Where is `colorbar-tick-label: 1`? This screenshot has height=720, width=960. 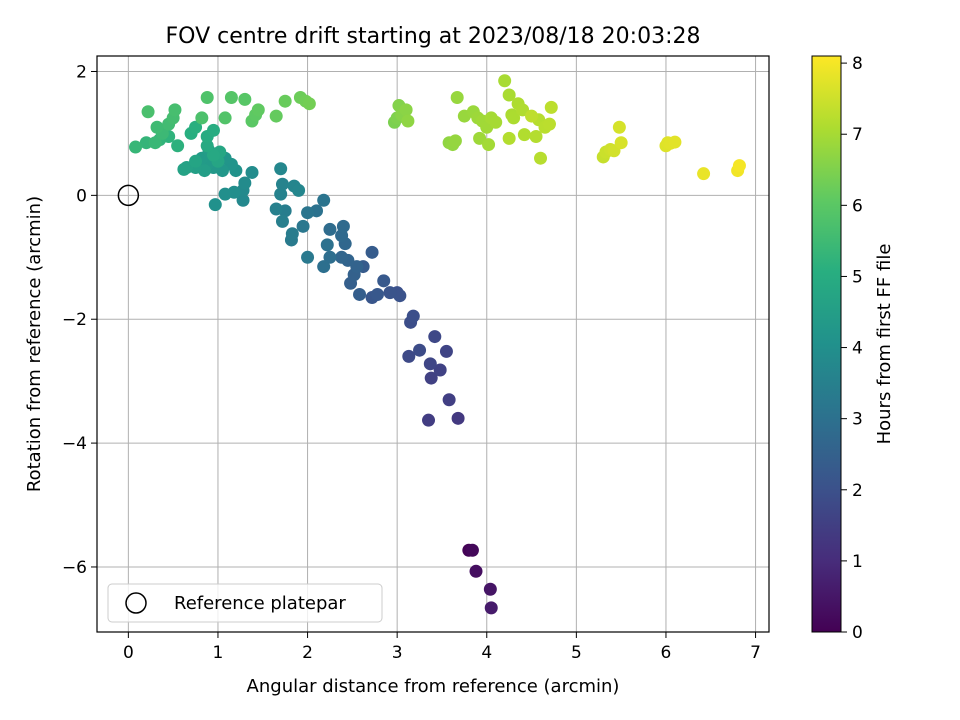 colorbar-tick-label: 1 is located at coordinates (857, 562).